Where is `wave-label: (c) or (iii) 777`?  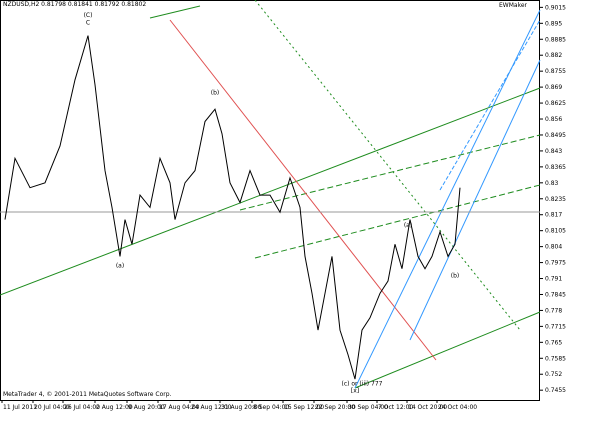 wave-label: (c) or (iii) 777 is located at coordinates (362, 383).